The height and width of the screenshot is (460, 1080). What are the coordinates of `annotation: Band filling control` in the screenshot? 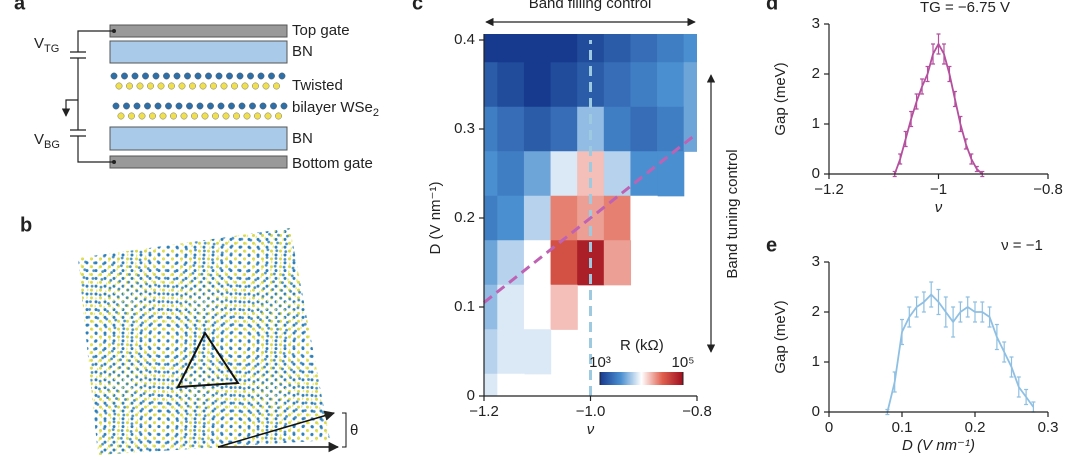 It's located at (590, 6).